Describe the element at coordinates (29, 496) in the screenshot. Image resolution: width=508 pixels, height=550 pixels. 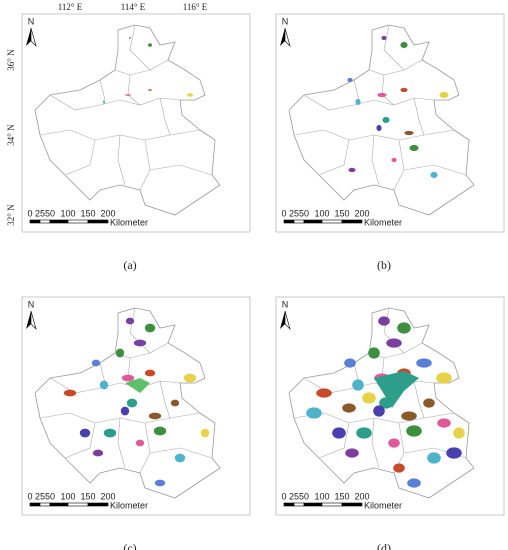
I see `scale-label: 0` at that location.